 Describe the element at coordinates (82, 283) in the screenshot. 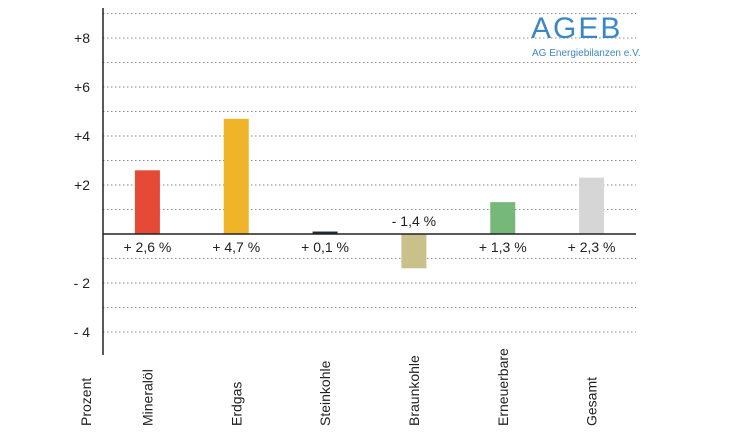

I see `y-tick-label: - 2` at that location.